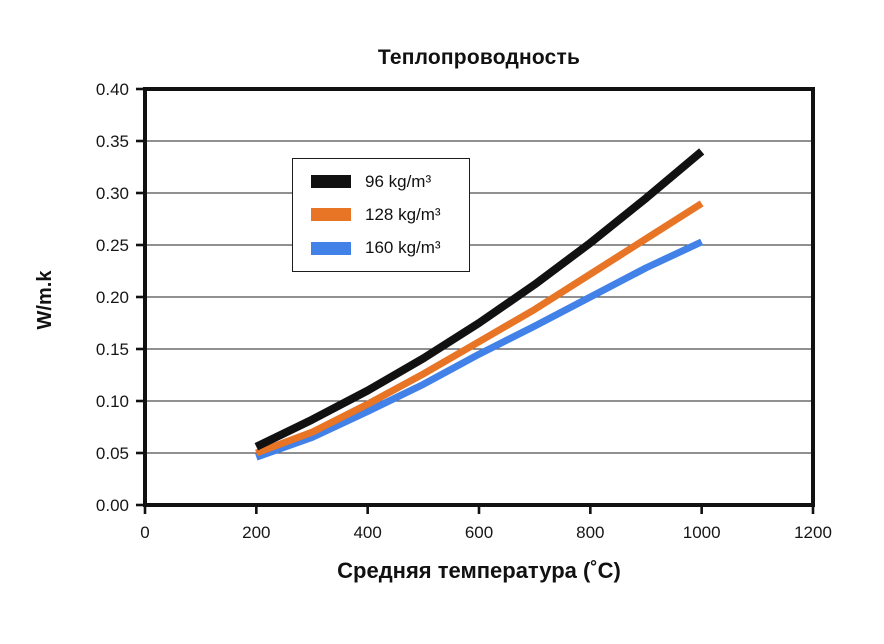 The width and height of the screenshot is (884, 644). I want to click on y-tick-label: 0.20, so click(112, 297).